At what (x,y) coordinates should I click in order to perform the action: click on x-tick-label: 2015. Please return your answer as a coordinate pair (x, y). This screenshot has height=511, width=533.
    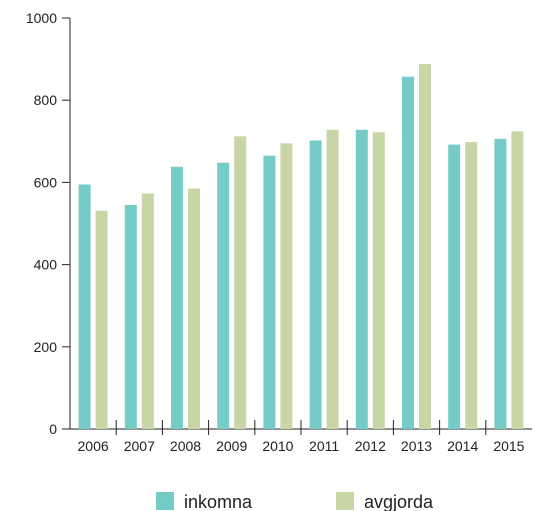
    Looking at the image, I should click on (508, 446).